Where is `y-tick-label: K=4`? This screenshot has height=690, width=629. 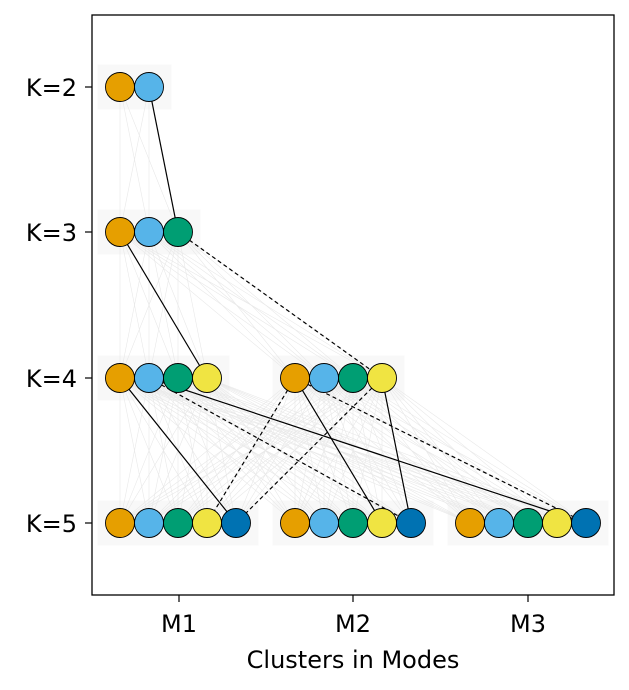
y-tick-label: K=4 is located at coordinates (51, 379).